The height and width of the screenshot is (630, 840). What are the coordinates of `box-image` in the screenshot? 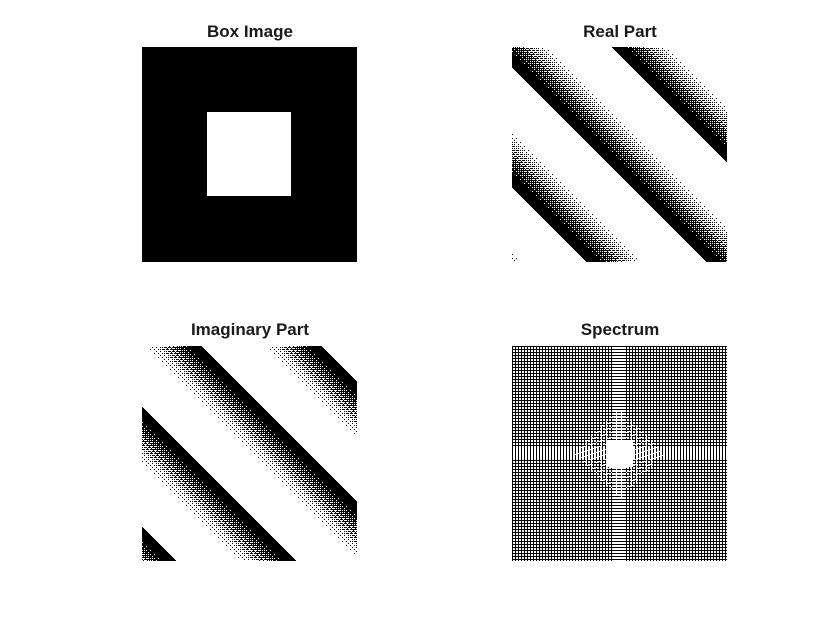 It's located at (249, 154).